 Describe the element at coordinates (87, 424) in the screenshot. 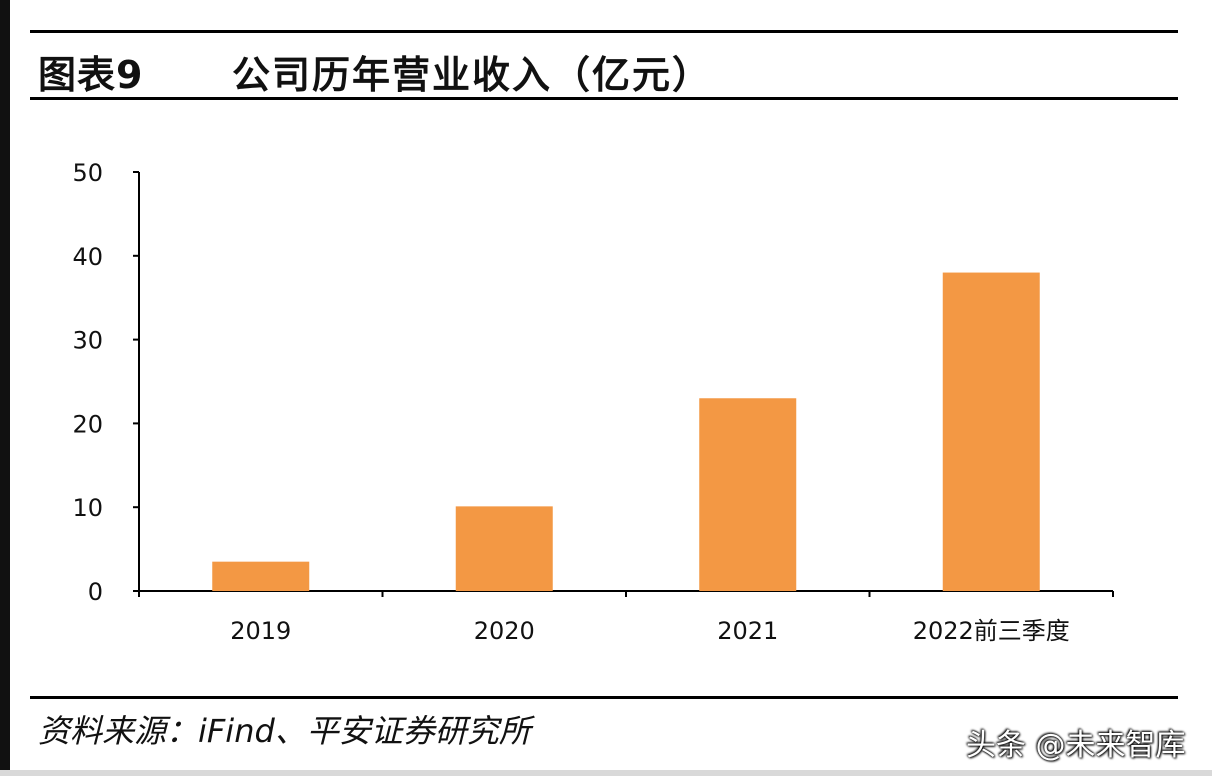

I see `y-tick-label: 20` at that location.